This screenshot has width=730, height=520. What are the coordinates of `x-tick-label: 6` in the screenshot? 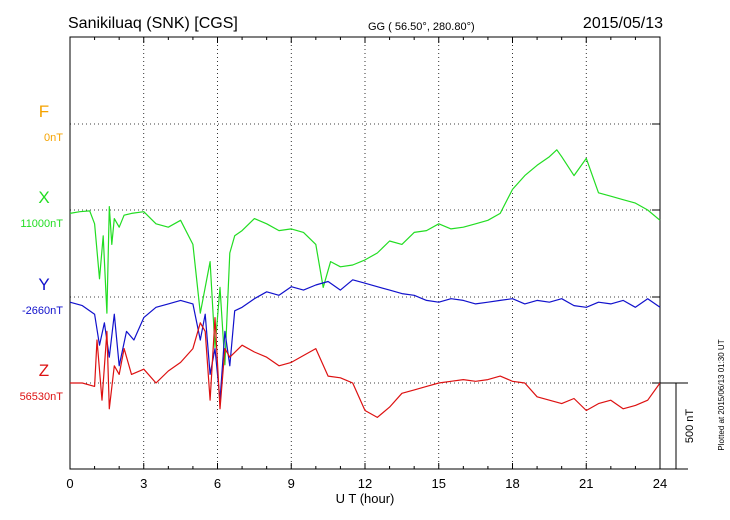 It's located at (217, 483).